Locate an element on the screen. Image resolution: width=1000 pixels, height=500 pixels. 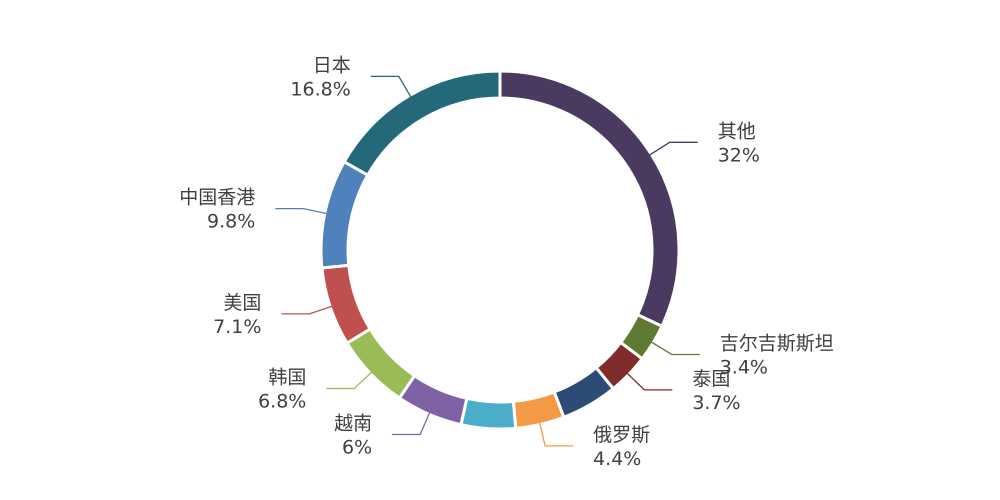
slice-label-泰国: 泰国 is located at coordinates (711, 379).